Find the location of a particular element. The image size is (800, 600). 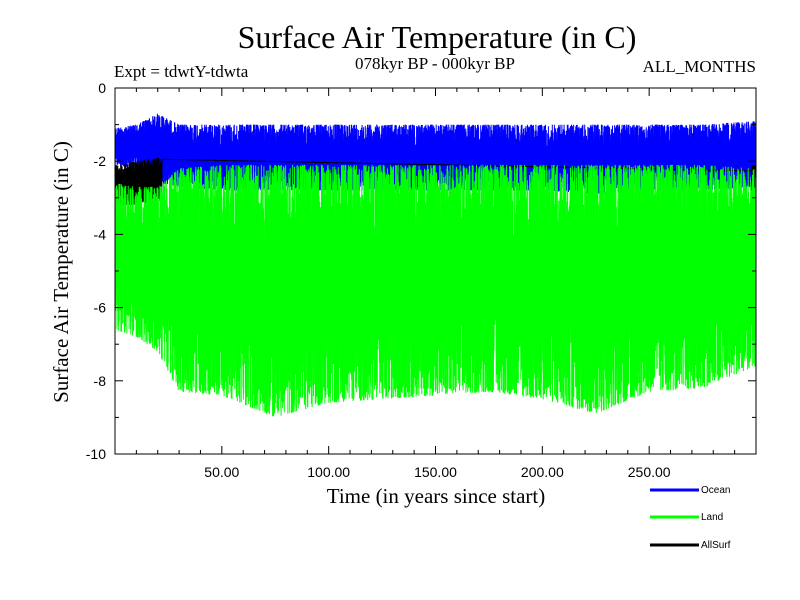

y-tick-label: -6 is located at coordinates (100, 308).